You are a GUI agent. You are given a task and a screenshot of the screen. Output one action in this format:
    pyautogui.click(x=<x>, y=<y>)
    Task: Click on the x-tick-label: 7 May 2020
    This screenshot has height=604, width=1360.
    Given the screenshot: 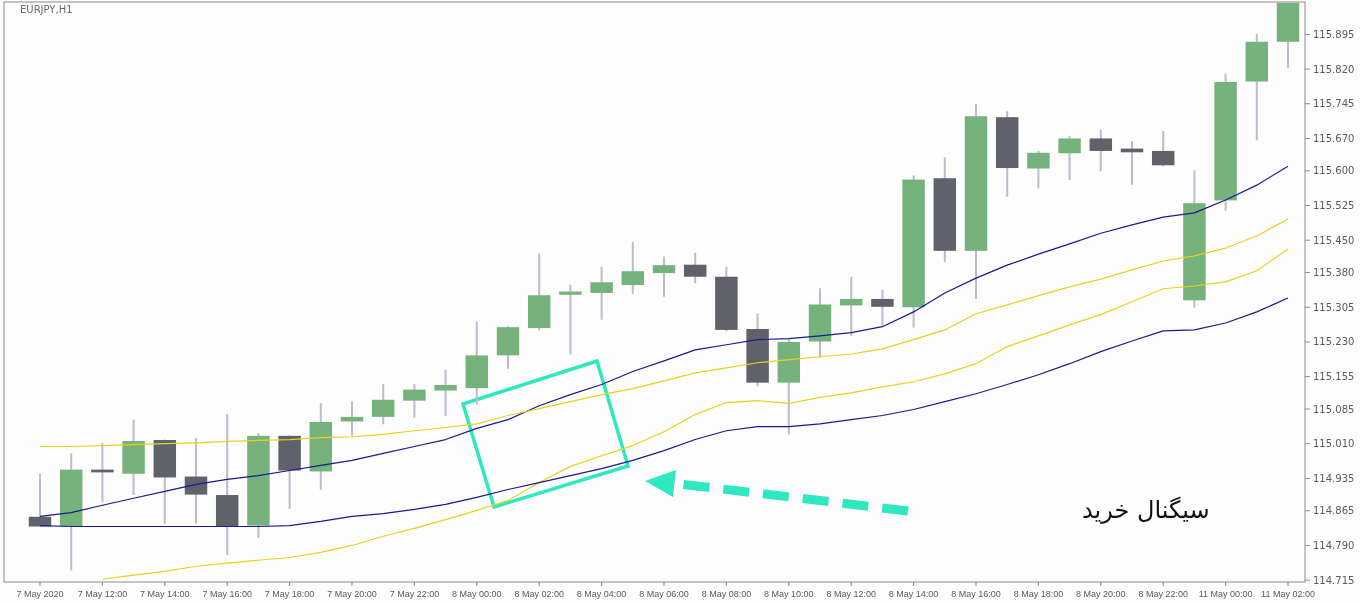 What is the action you would take?
    pyautogui.click(x=40, y=594)
    